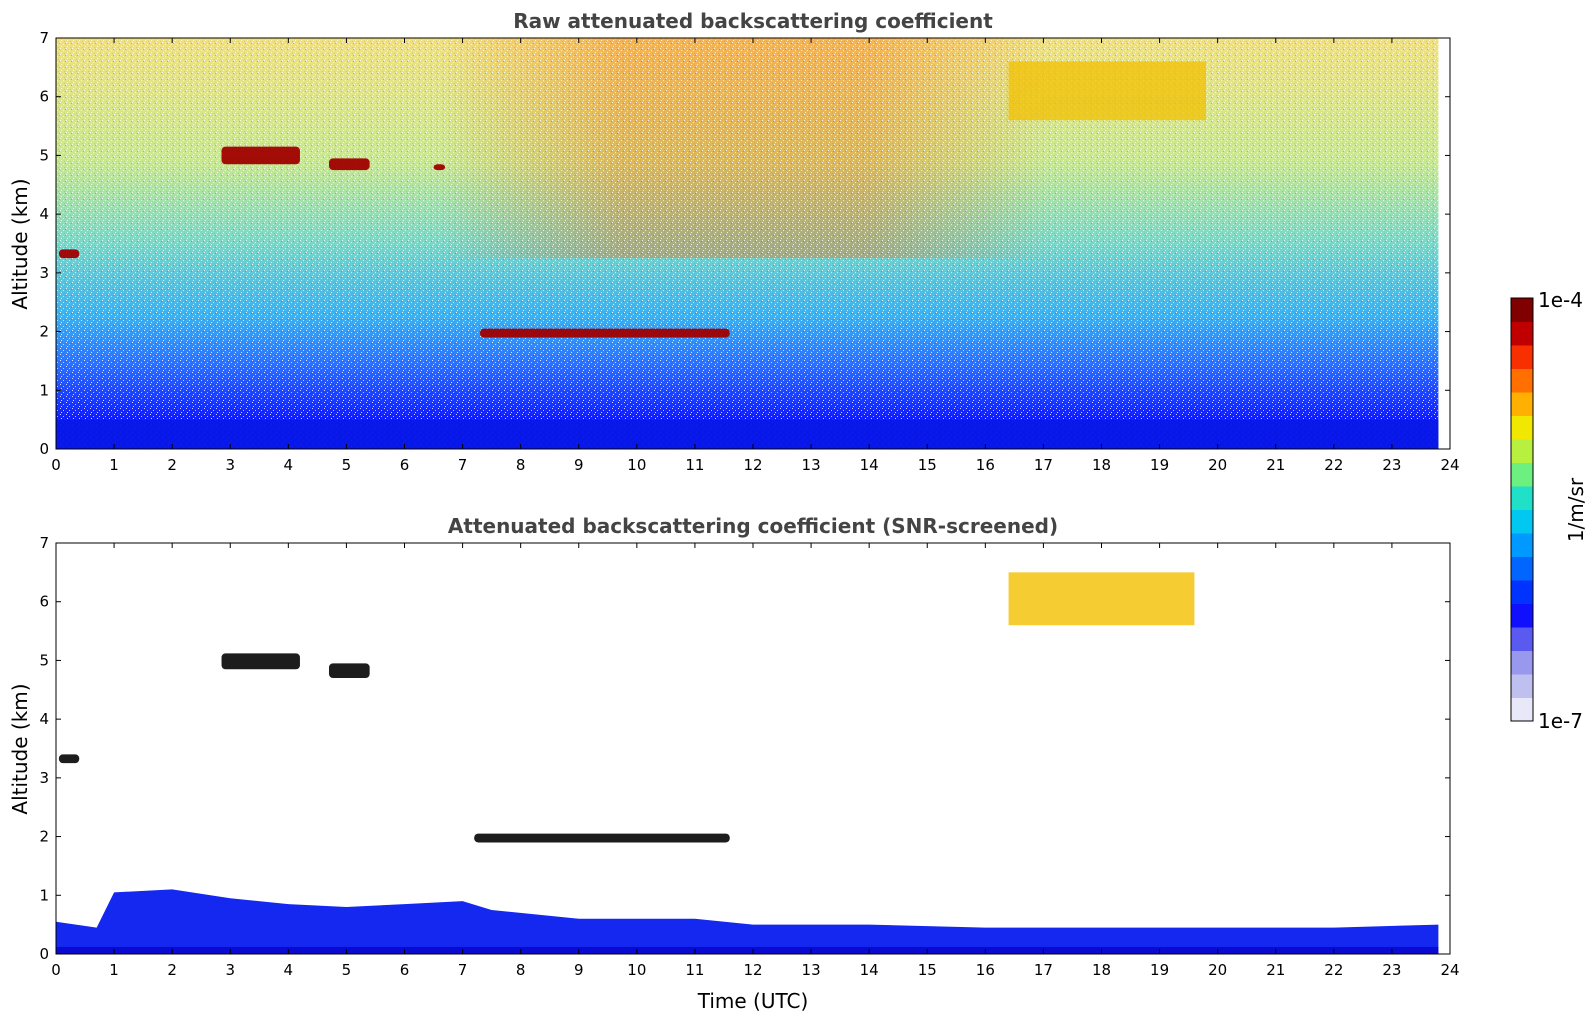  Describe the element at coordinates (1560, 721) in the screenshot. I see `colorbar-min-label: 1e-7` at that location.